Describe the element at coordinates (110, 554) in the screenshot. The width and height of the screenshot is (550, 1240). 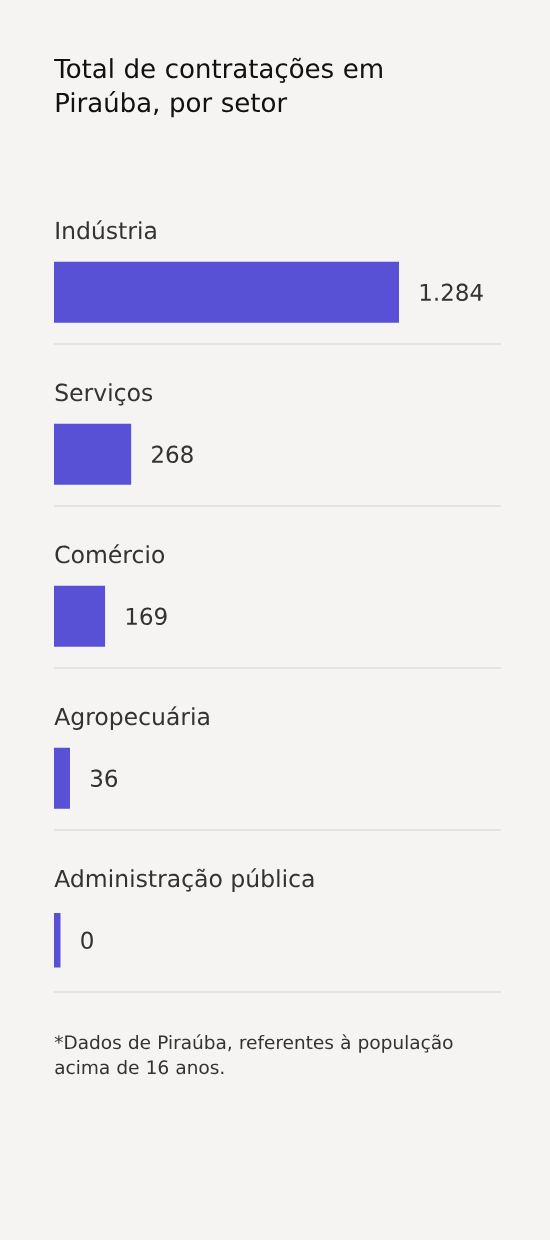
I see `y-tick-label: Comércio` at that location.